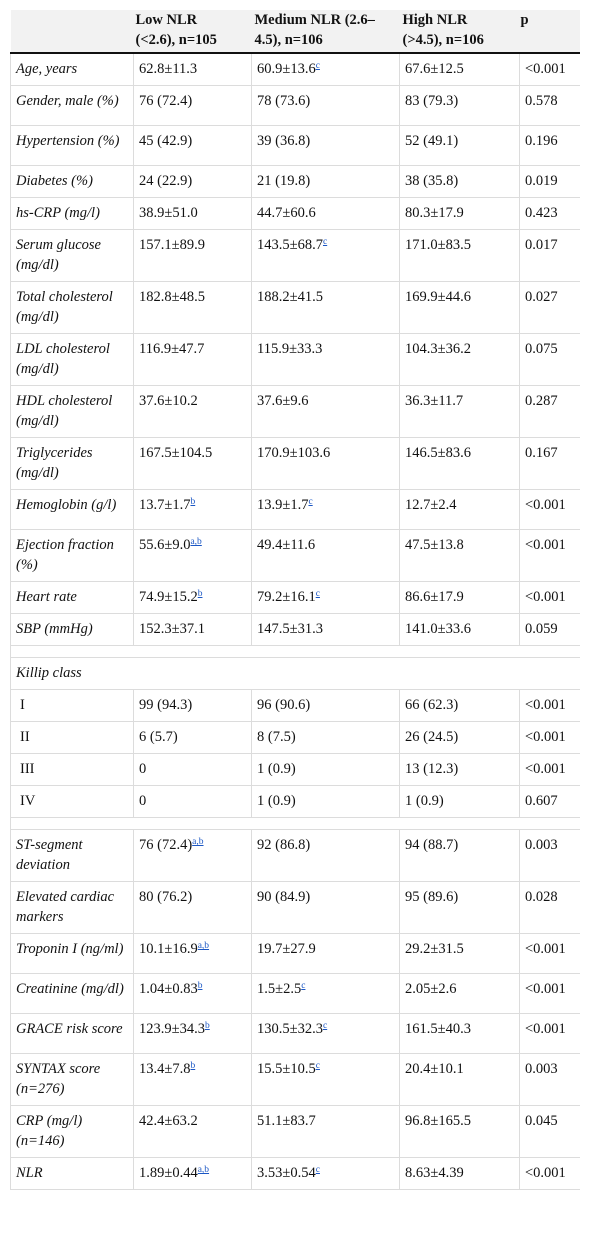  Describe the element at coordinates (172, 629) in the screenshot. I see `cell-value: 152.3±37.1` at that location.